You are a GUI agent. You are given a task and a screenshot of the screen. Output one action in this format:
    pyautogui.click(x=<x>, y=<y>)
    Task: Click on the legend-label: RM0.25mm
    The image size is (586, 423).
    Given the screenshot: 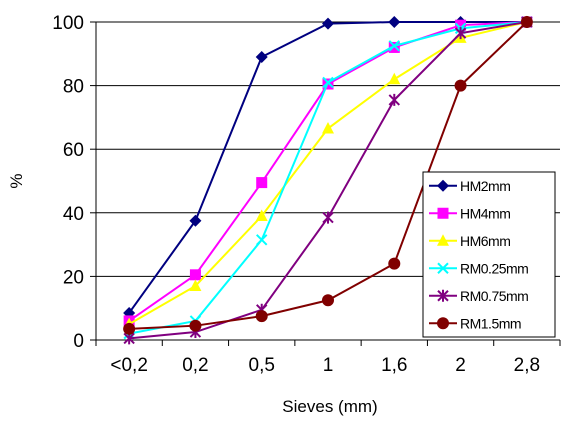 What is the action you would take?
    pyautogui.click(x=494, y=268)
    